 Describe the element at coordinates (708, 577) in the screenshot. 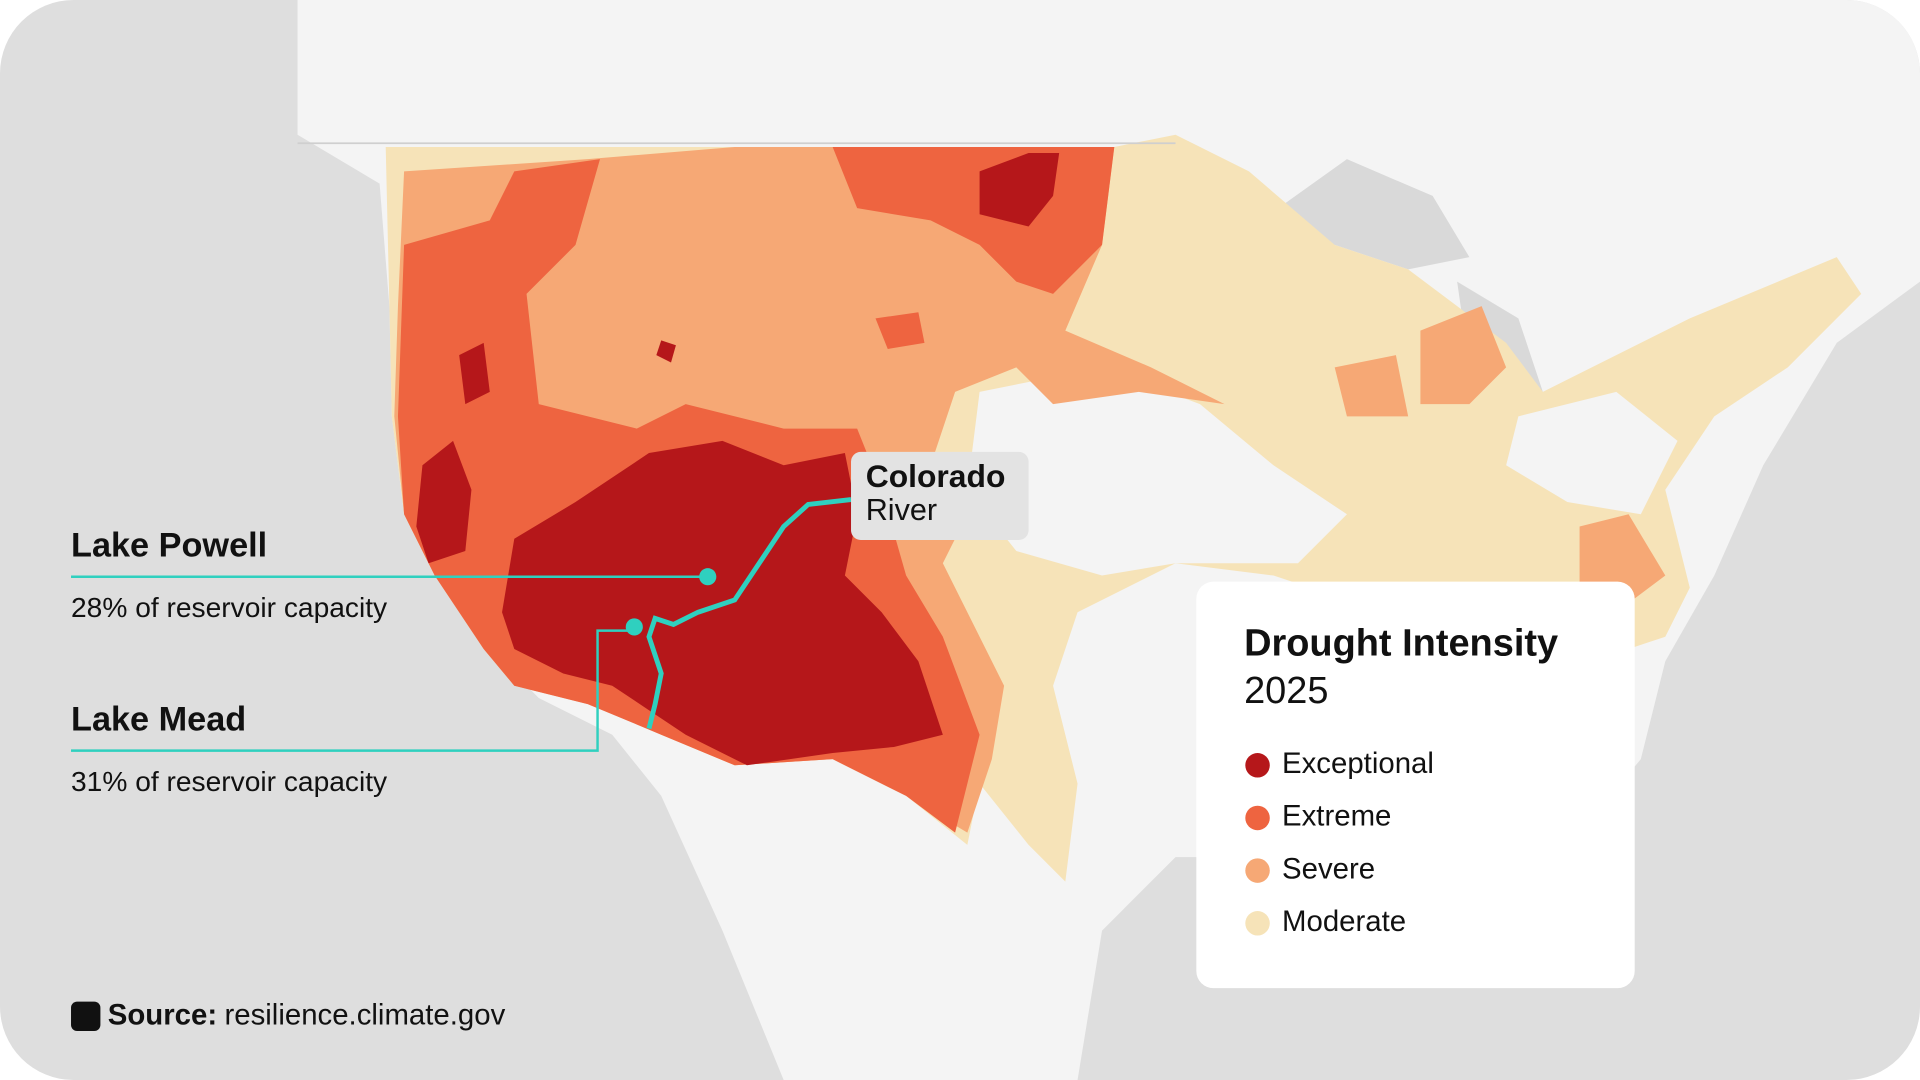

I see `lake-powell-dot` at that location.